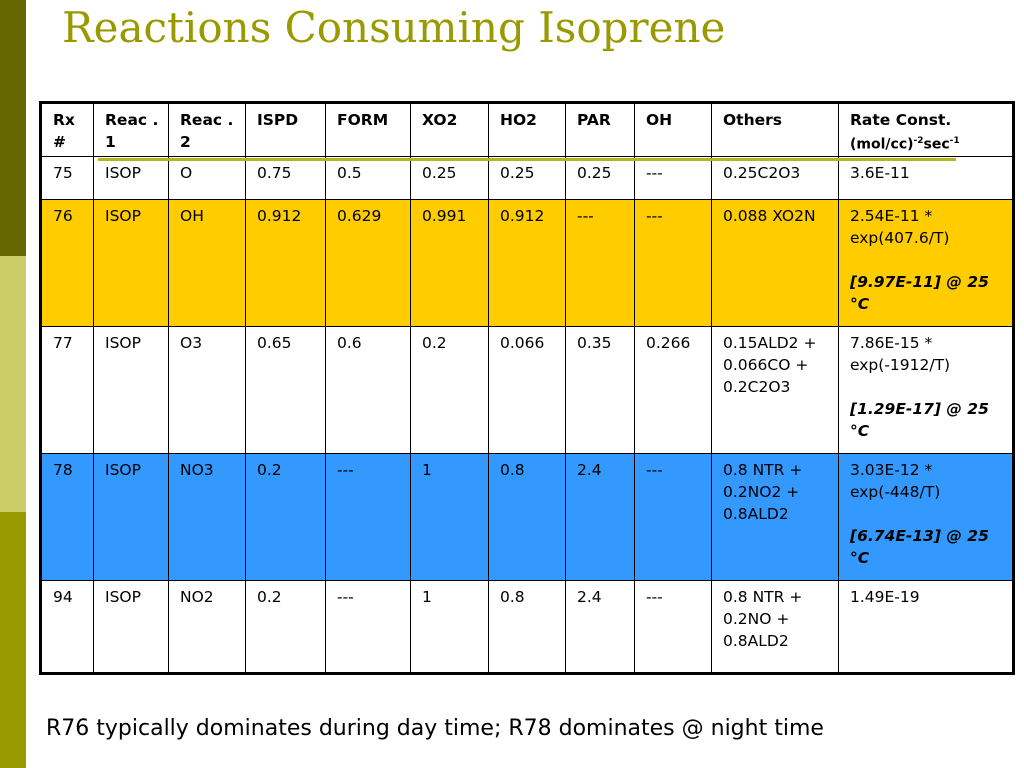 This screenshot has height=768, width=1024. What do you see at coordinates (926, 178) in the screenshot?
I see `cell-rate: 3.6E-11` at bounding box center [926, 178].